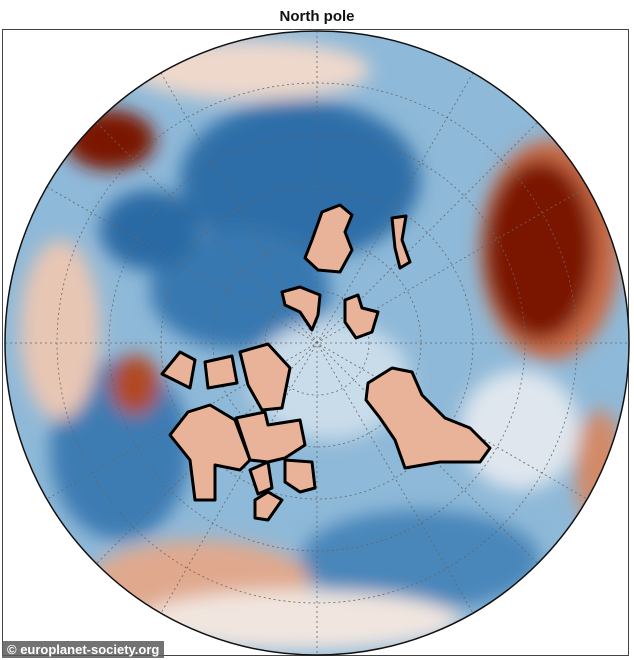  What do you see at coordinates (317, 16) in the screenshot?
I see `map-title: North pole` at bounding box center [317, 16].